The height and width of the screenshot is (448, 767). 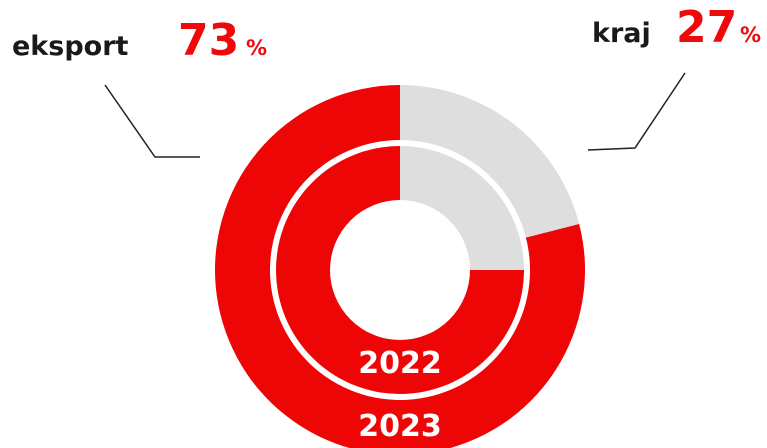 I want to click on value-label: 27, so click(x=706, y=27).